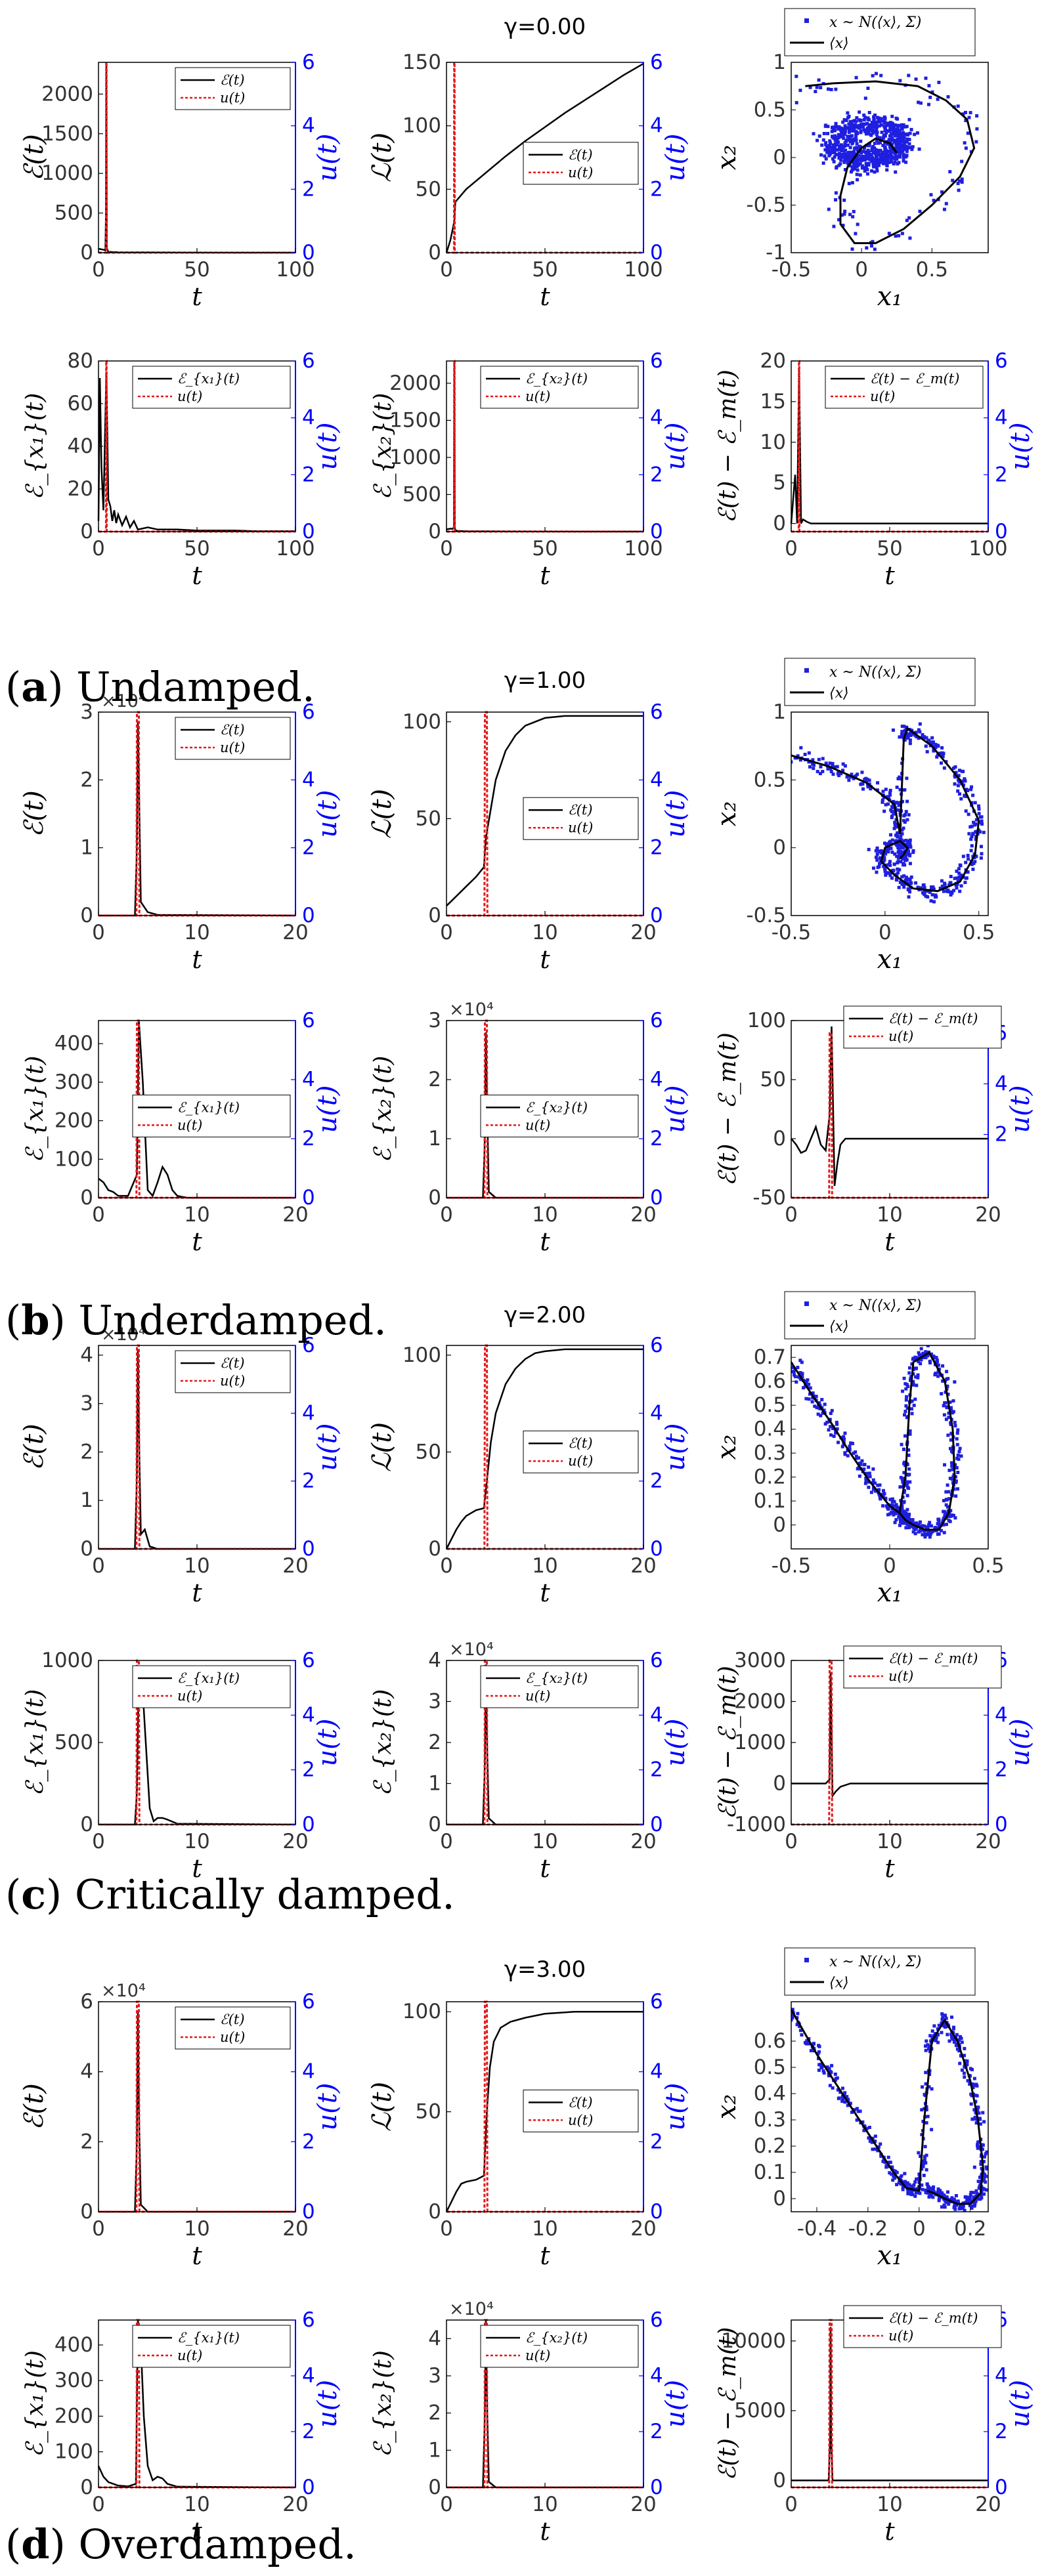  Describe the element at coordinates (767, 915) in the screenshot. I see `y-tick-label: -0.5` at that location.